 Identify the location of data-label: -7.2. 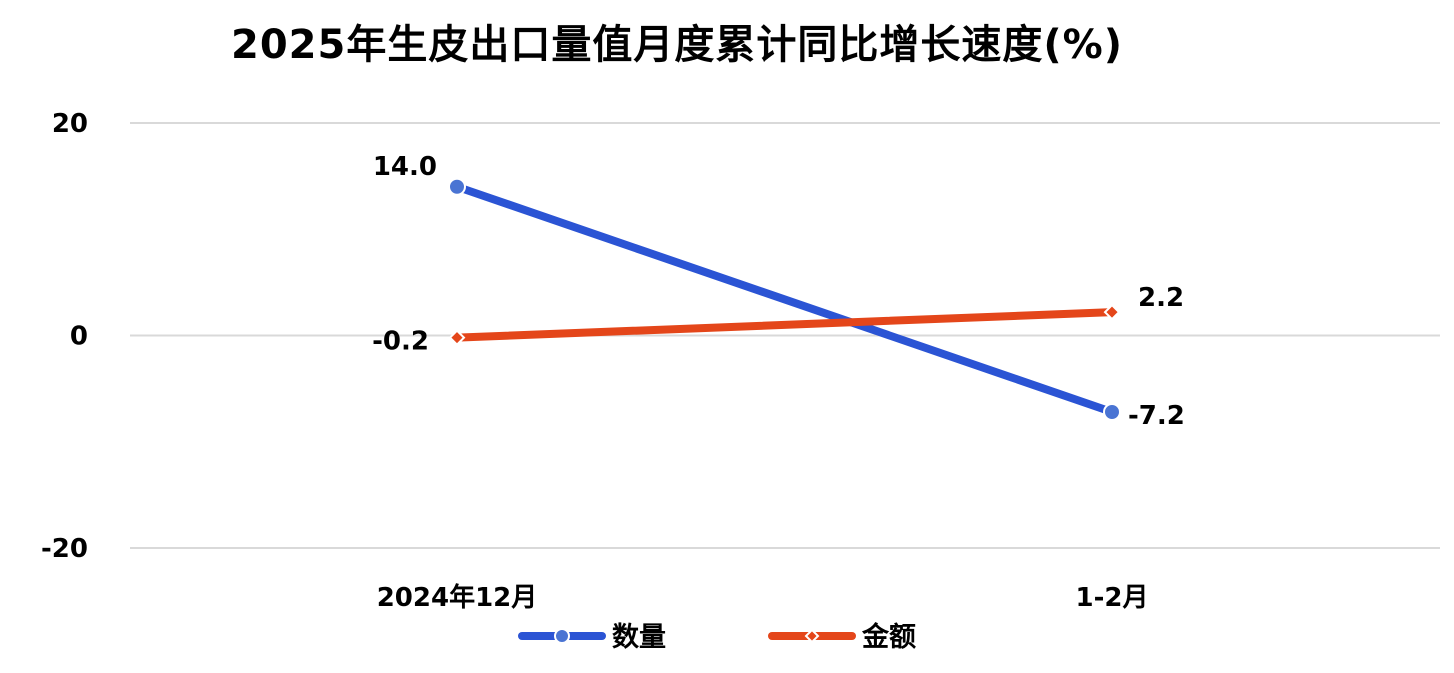
(1156, 416).